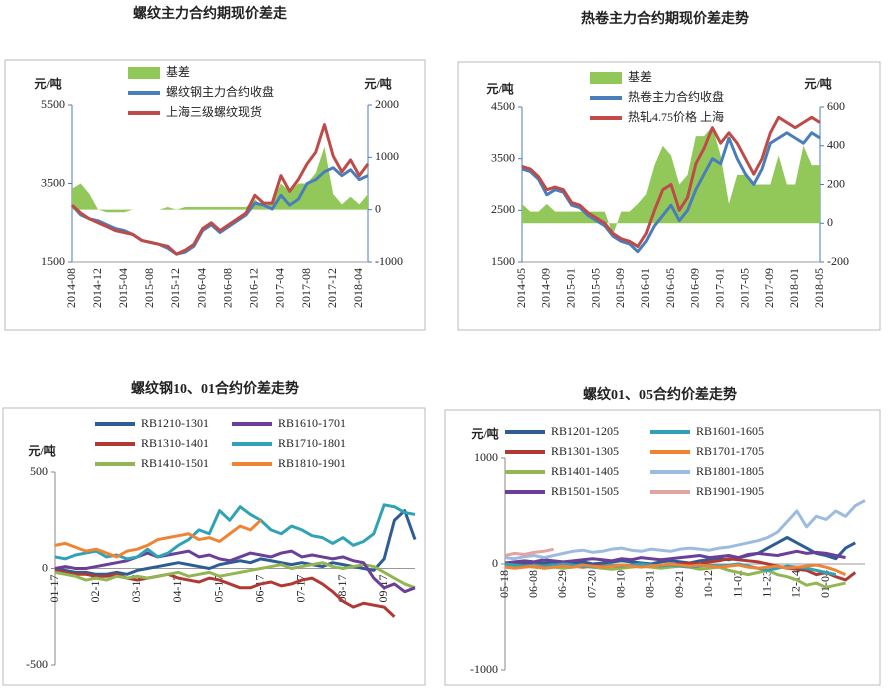 This screenshot has height=690, width=888. What do you see at coordinates (503, 106) in the screenshot?
I see `y-tick-label: 4500` at bounding box center [503, 106].